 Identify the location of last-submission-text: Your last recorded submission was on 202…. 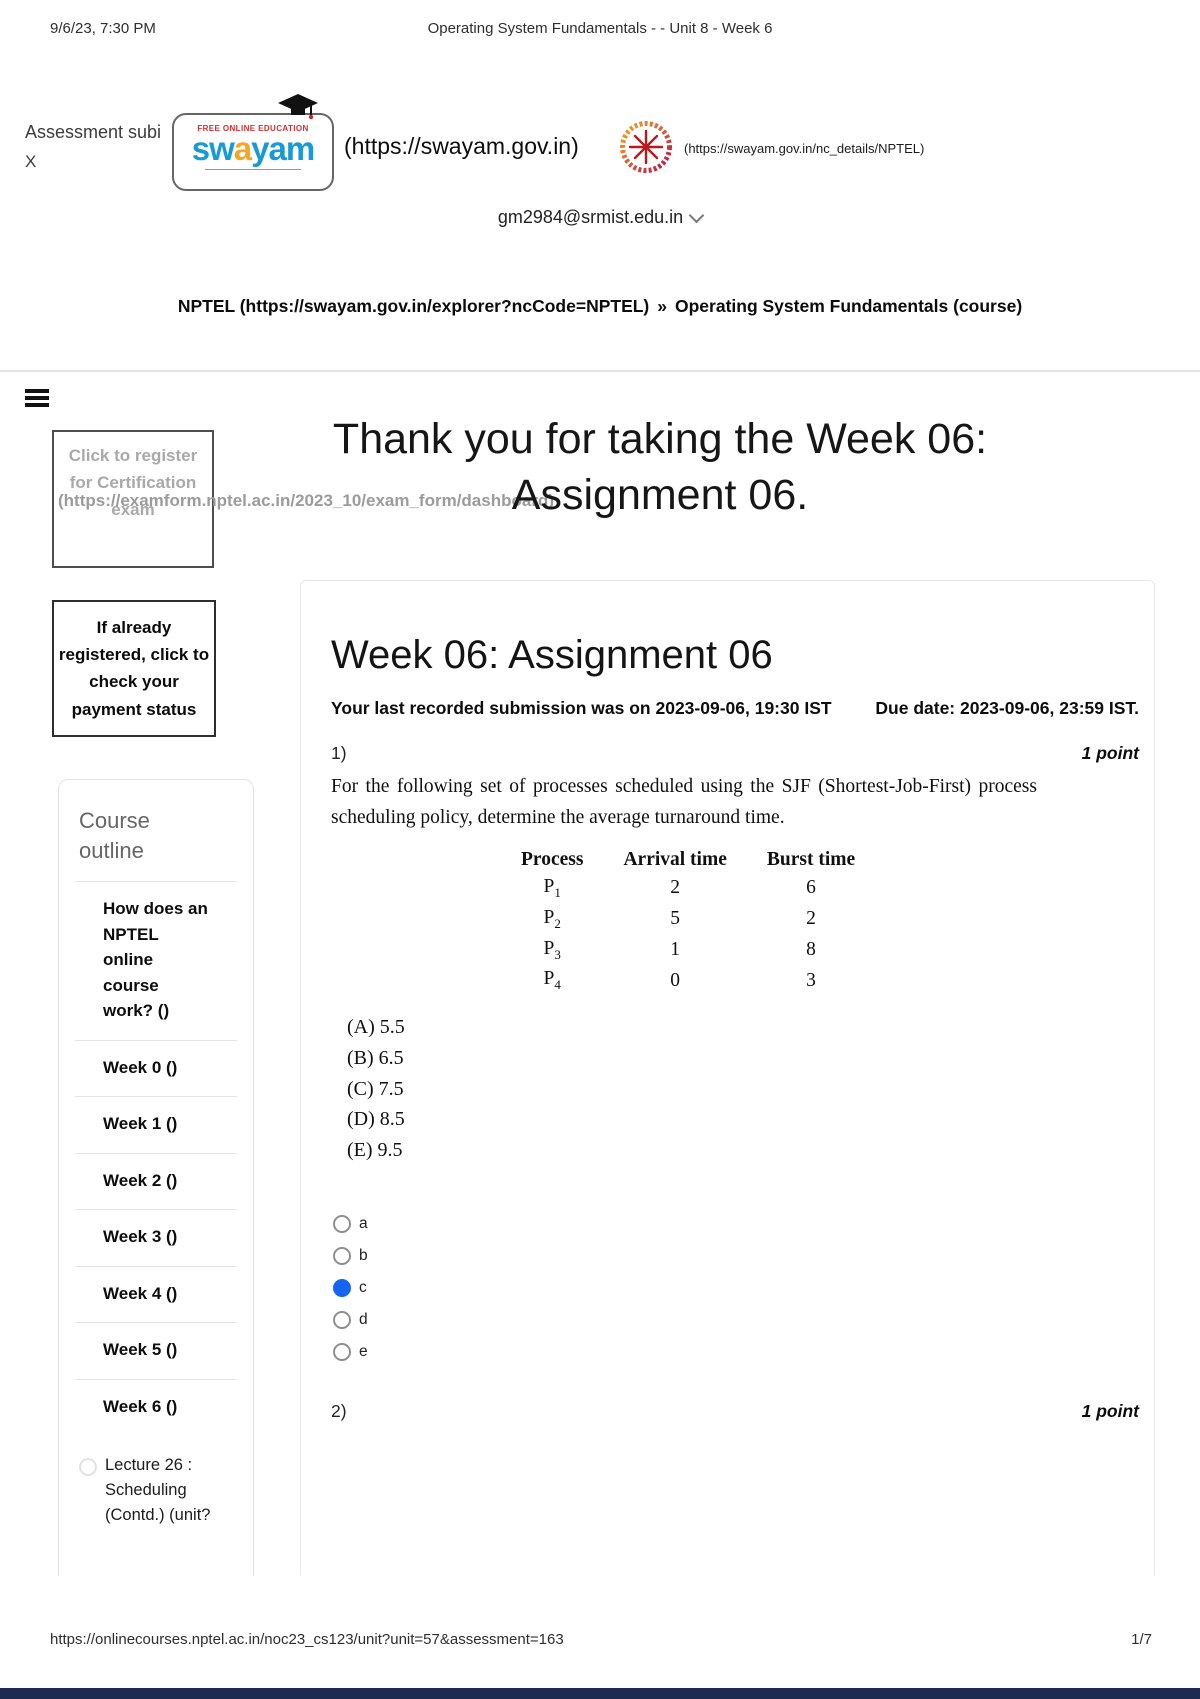
(581, 708).